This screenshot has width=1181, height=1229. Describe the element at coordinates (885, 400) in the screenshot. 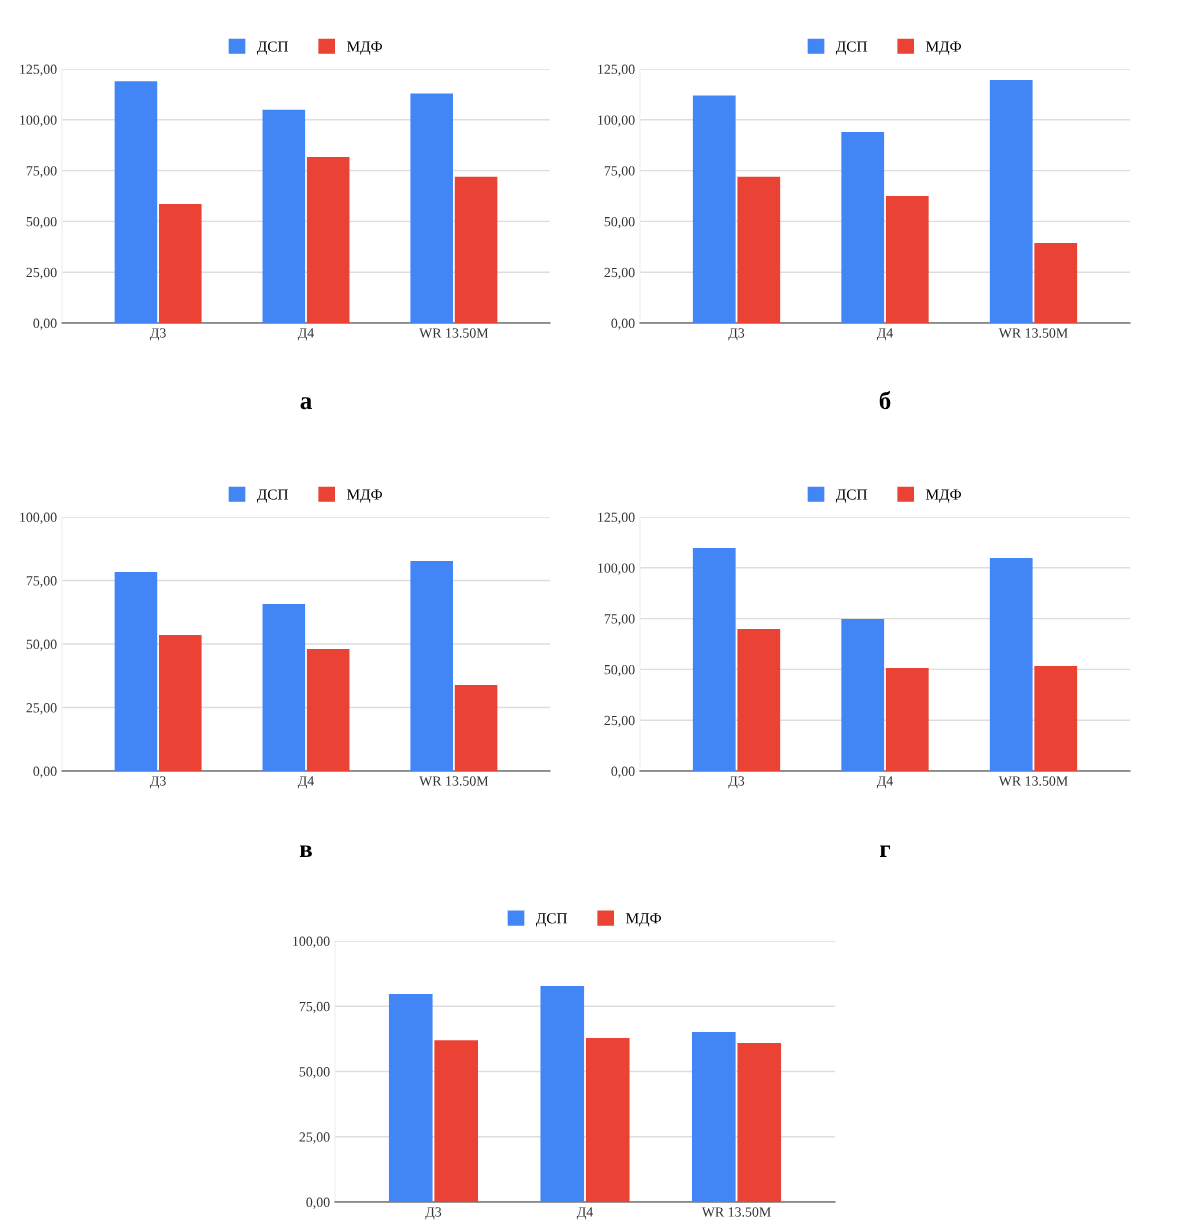

I see `text: б` at that location.